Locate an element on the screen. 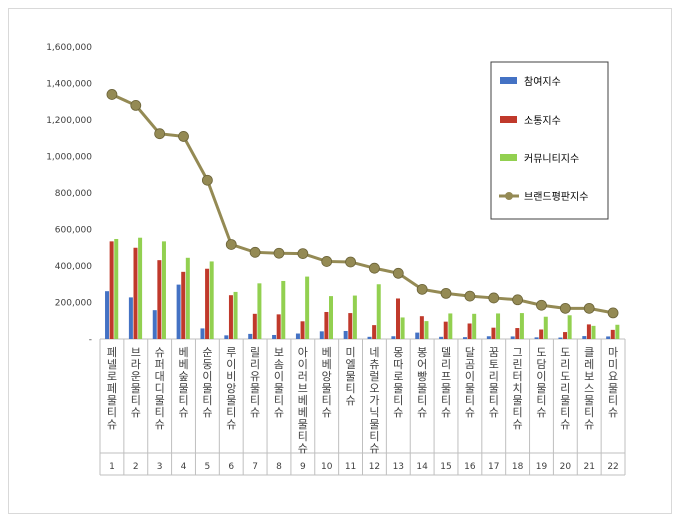 Image resolution: width=680 pixels, height=522 pixels. rank-label: 10 is located at coordinates (327, 467).